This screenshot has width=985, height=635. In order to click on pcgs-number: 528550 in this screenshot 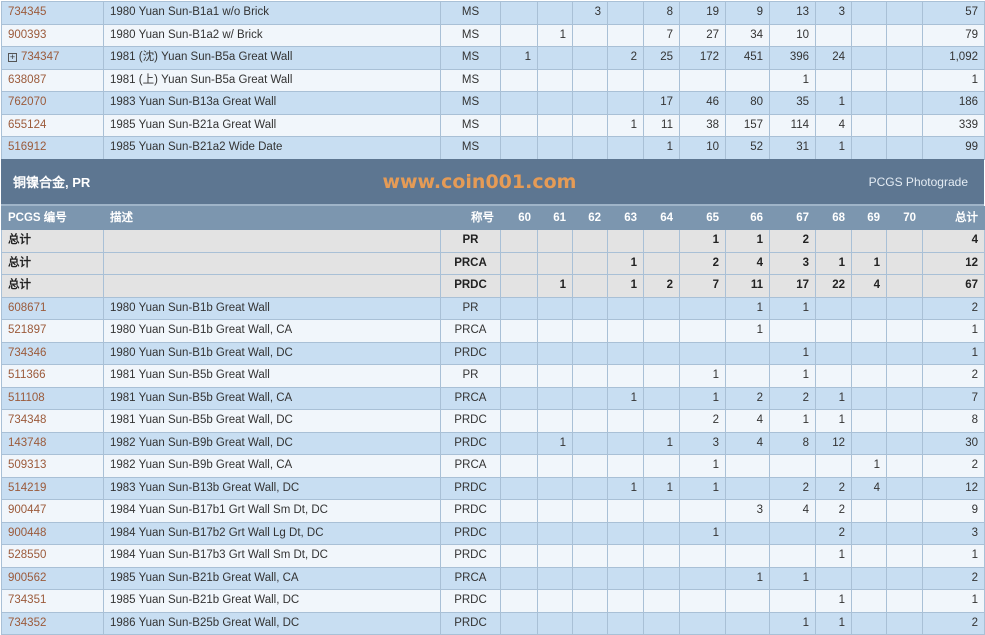, I will do `click(27, 555)`.